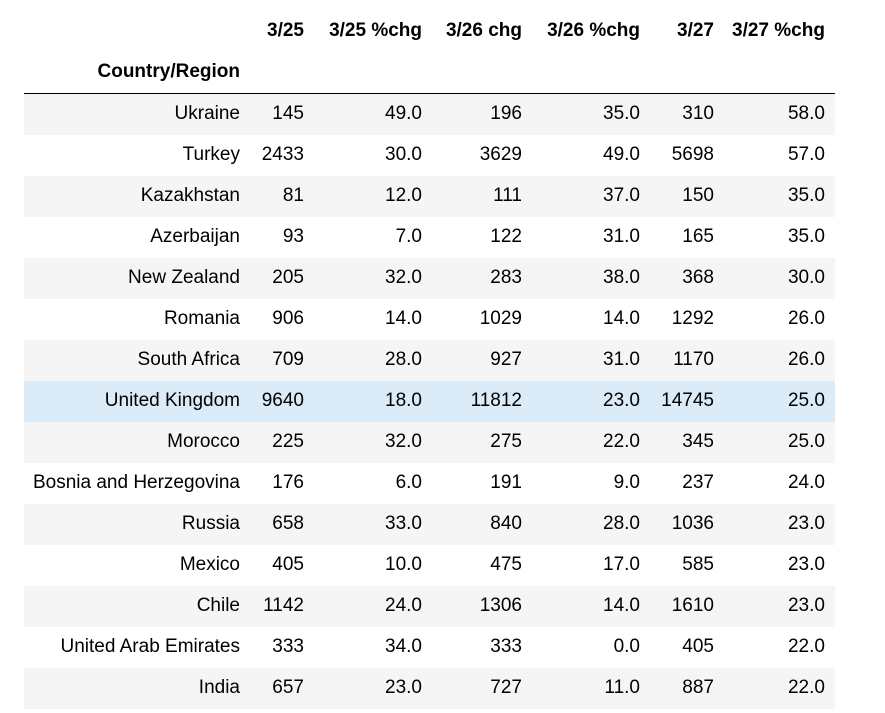 Image resolution: width=885 pixels, height=713 pixels. What do you see at coordinates (429, 647) in the screenshot?
I see `table-row: United Arab Emirates 333 34.0 333 0.0 405 22.0` at bounding box center [429, 647].